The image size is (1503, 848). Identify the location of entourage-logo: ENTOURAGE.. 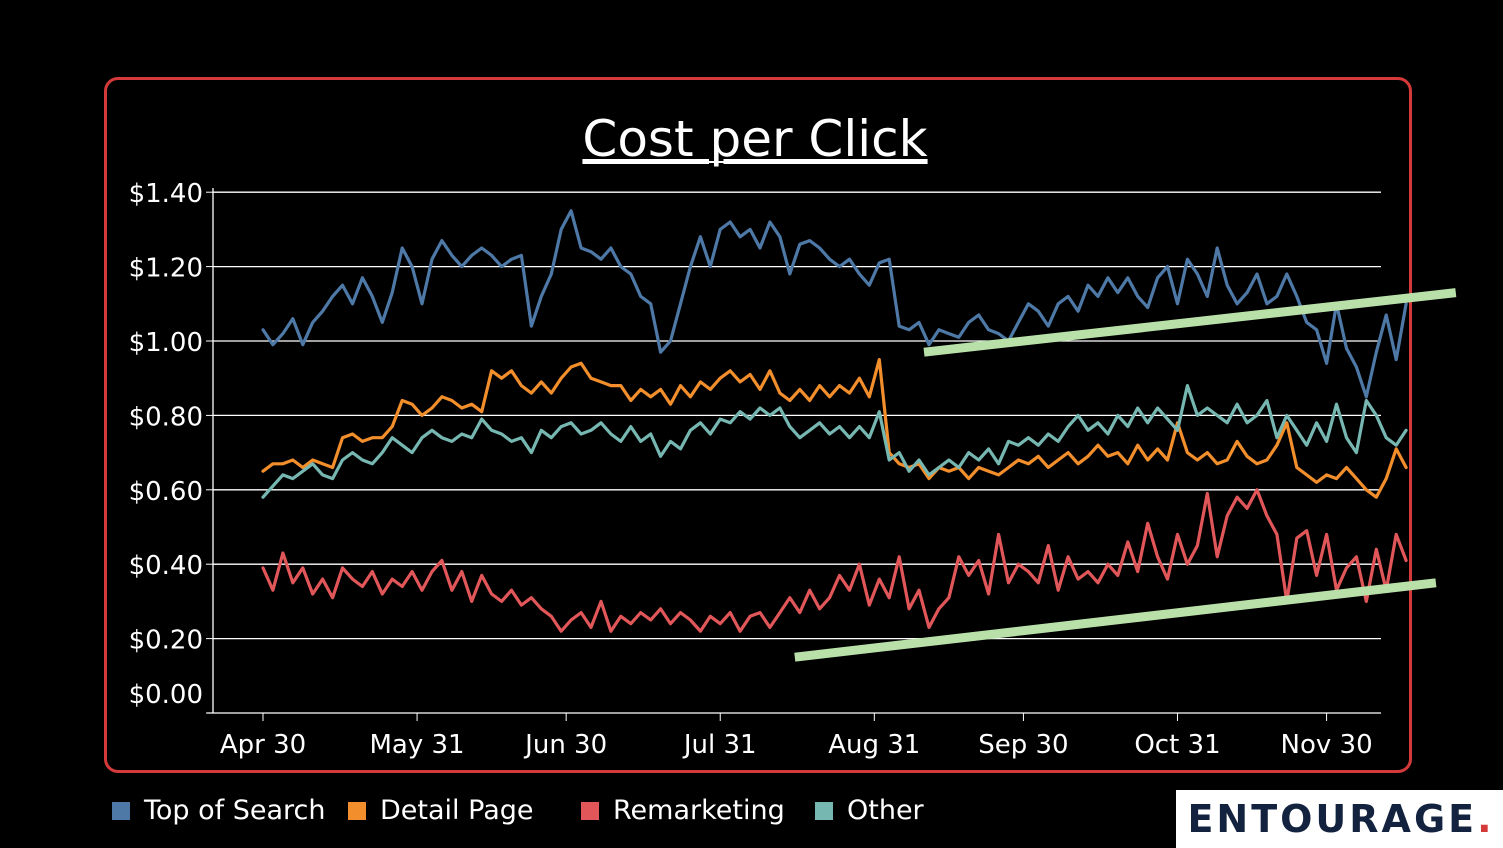
(1339, 819).